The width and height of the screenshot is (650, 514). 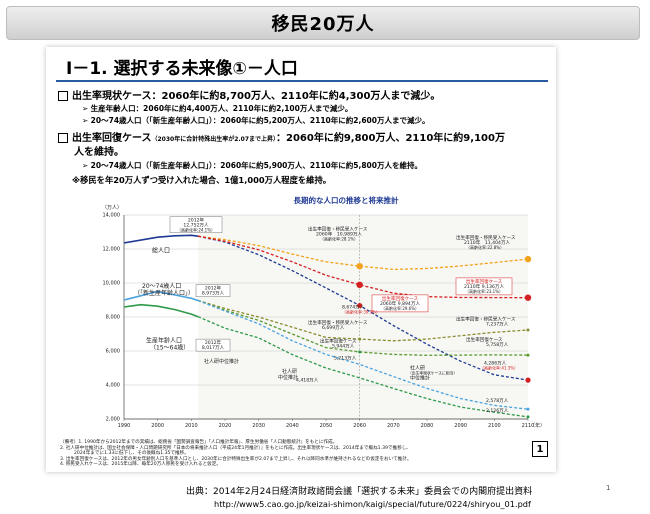 I want to click on y-tick-label: 12,000, so click(x=112, y=250).